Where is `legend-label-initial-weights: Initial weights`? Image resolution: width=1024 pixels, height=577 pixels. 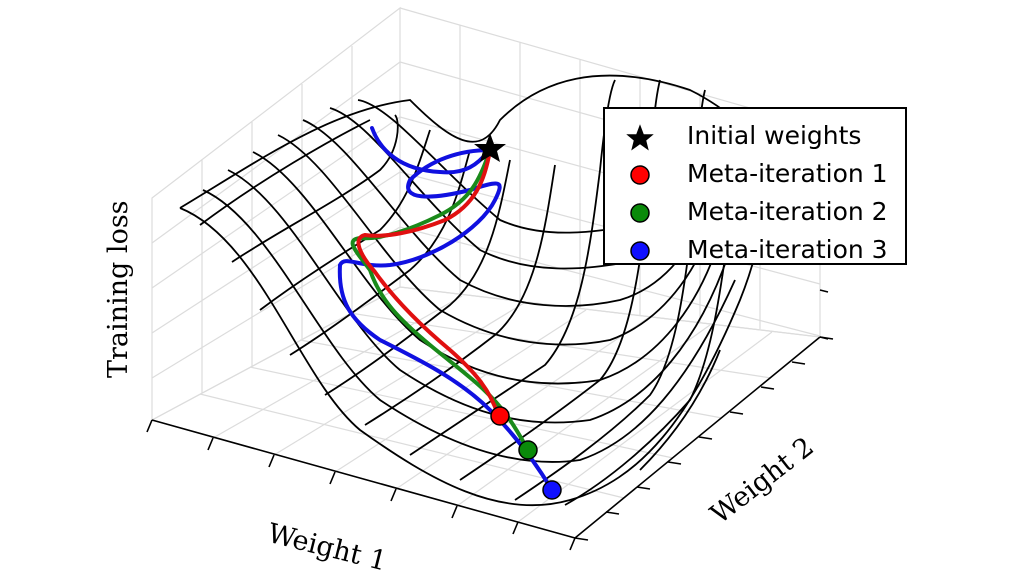 legend-label-initial-weights: Initial weights is located at coordinates (774, 135).